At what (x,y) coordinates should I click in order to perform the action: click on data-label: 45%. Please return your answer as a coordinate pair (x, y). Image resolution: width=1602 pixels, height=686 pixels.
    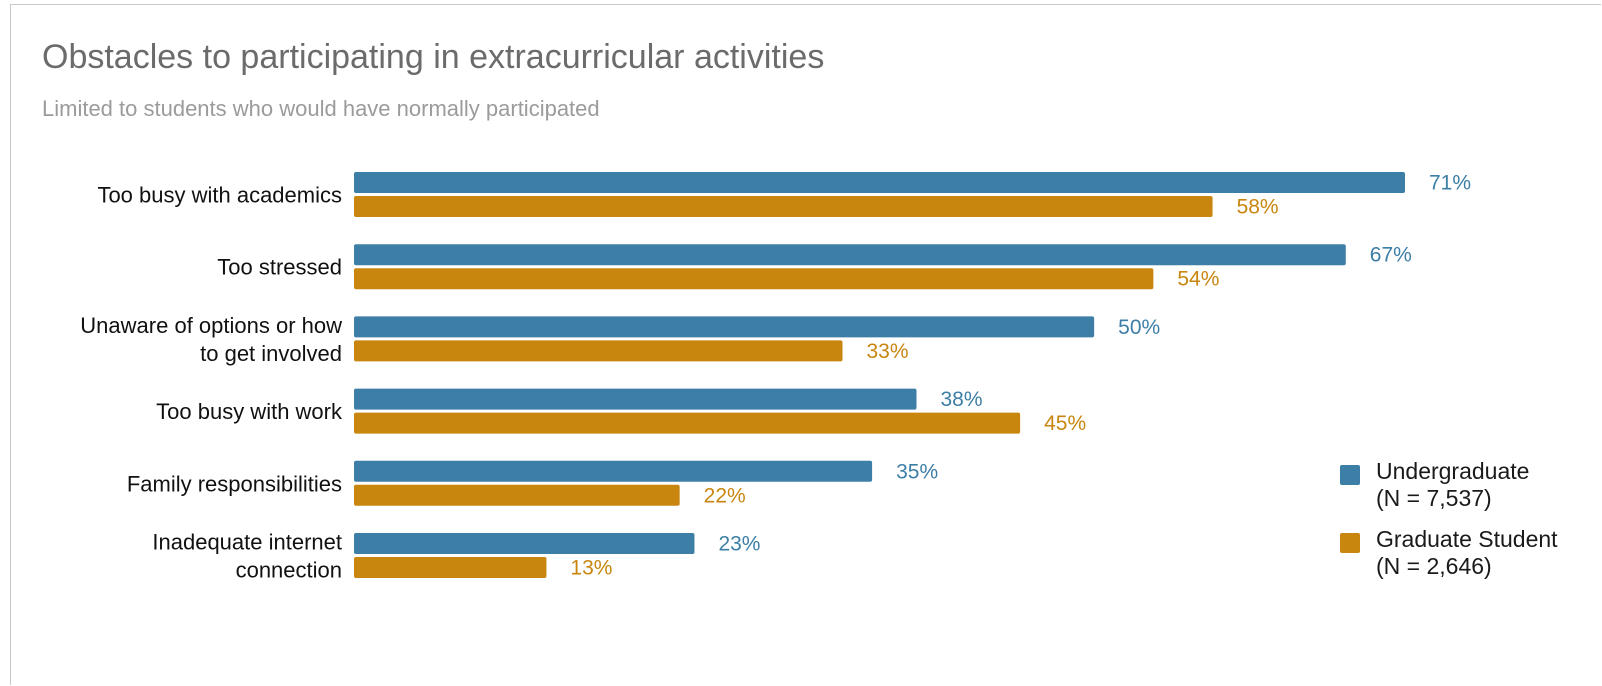
    Looking at the image, I should click on (1065, 423).